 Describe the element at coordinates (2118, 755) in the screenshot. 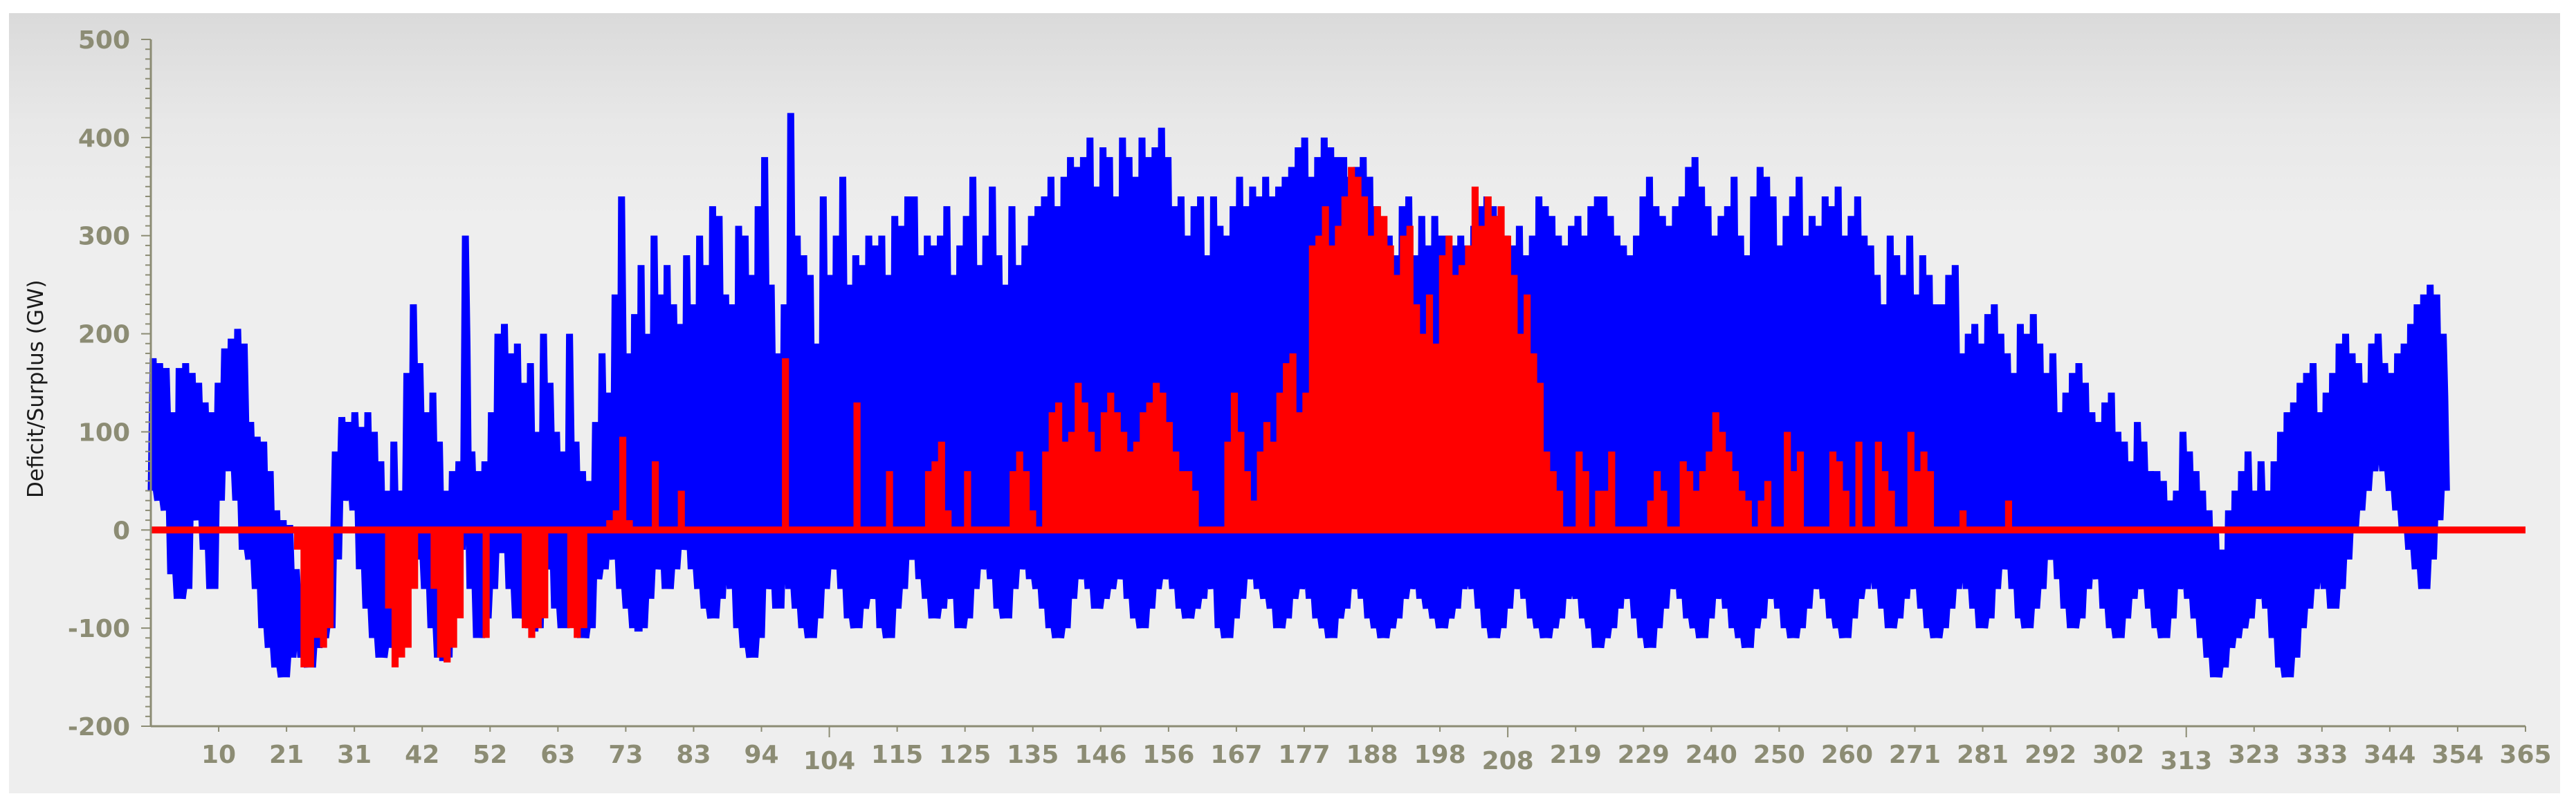

I see `x-tick-label: 302` at that location.